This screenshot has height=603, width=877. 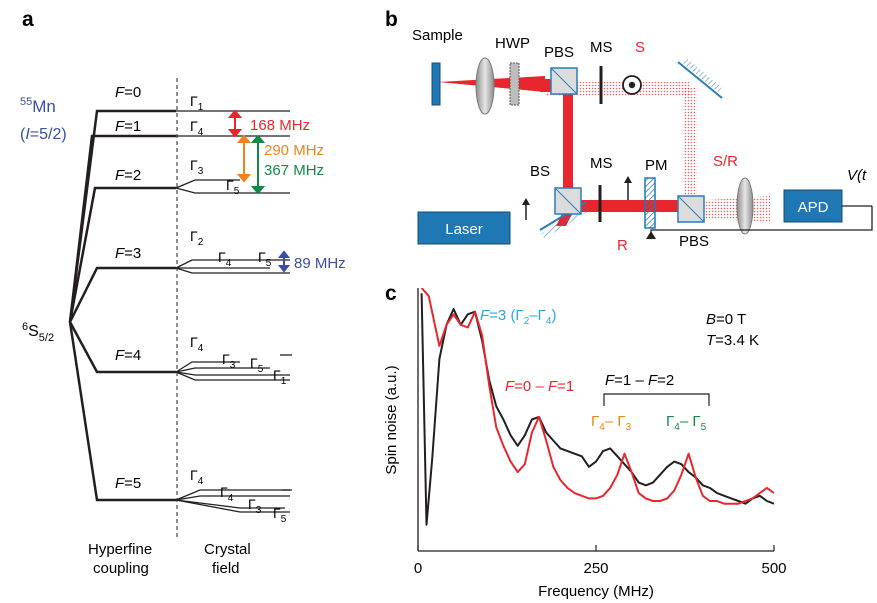 What do you see at coordinates (25, 327) in the screenshot?
I see `ground-state-pre: 6` at bounding box center [25, 327].